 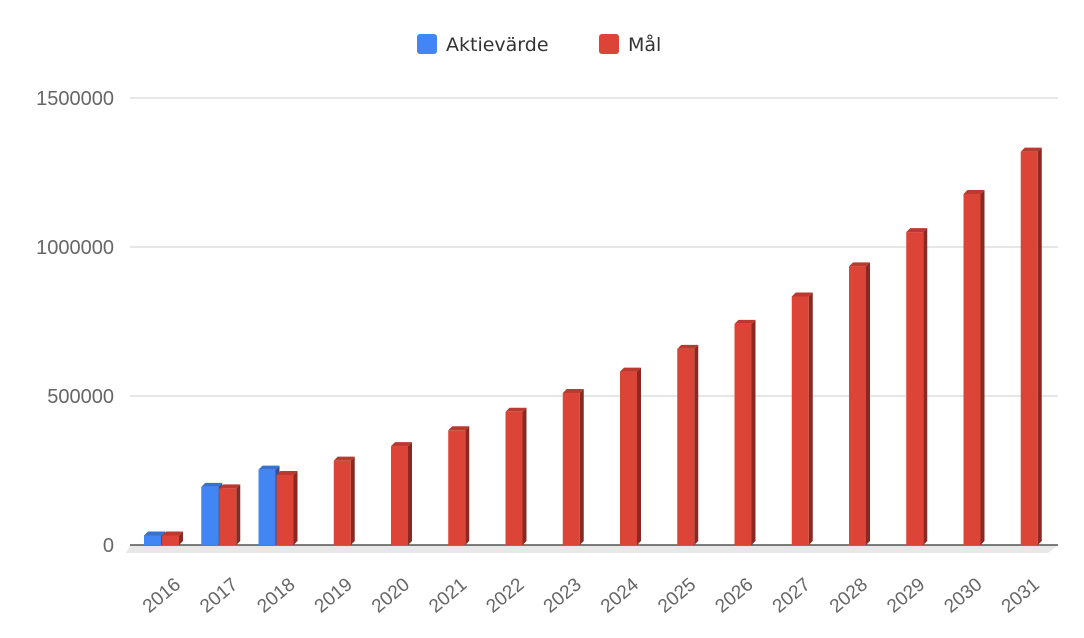 I want to click on x-tick-label: 2029, so click(x=906, y=595).